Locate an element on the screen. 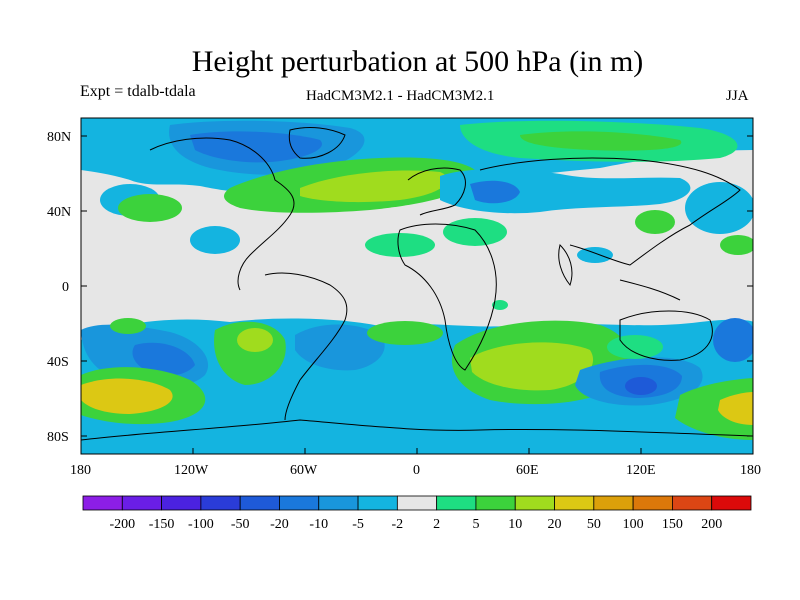 This screenshot has width=800, height=600. europe-coast is located at coordinates (436, 191).